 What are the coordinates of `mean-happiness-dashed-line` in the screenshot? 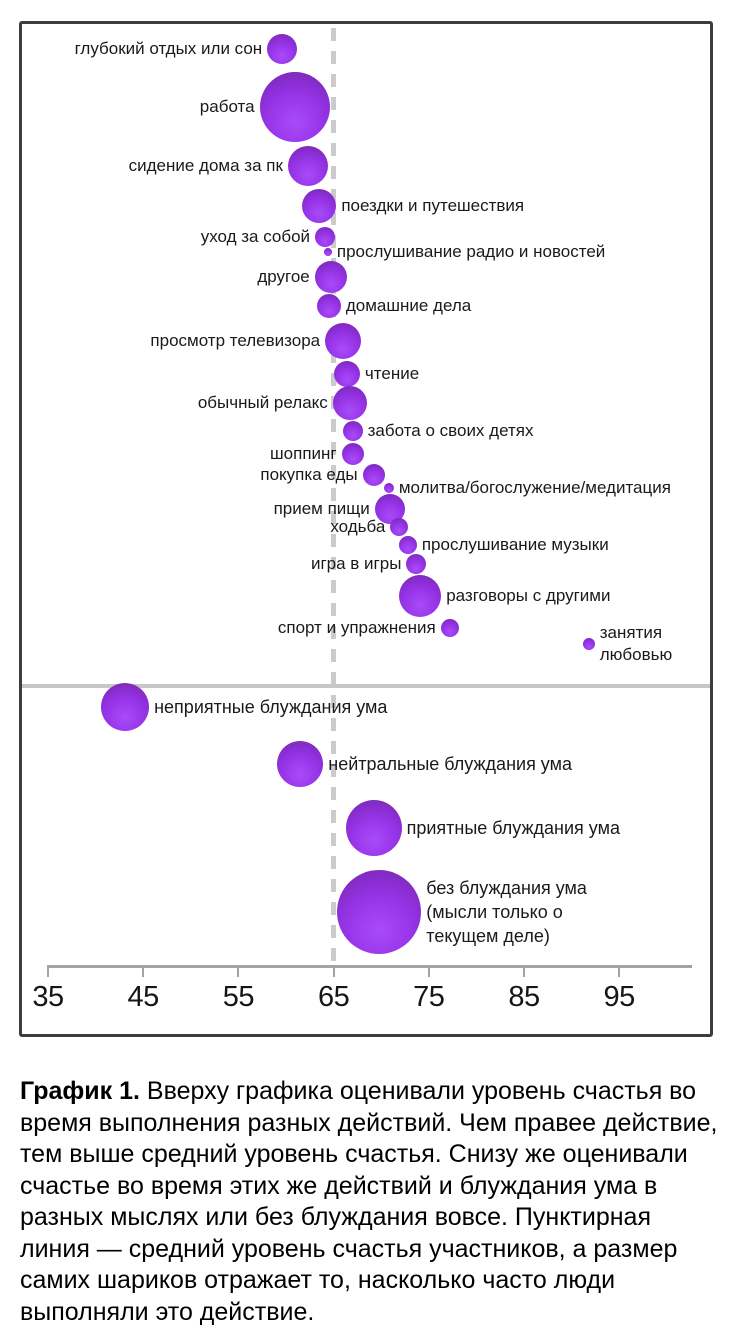 It's located at (334, 496).